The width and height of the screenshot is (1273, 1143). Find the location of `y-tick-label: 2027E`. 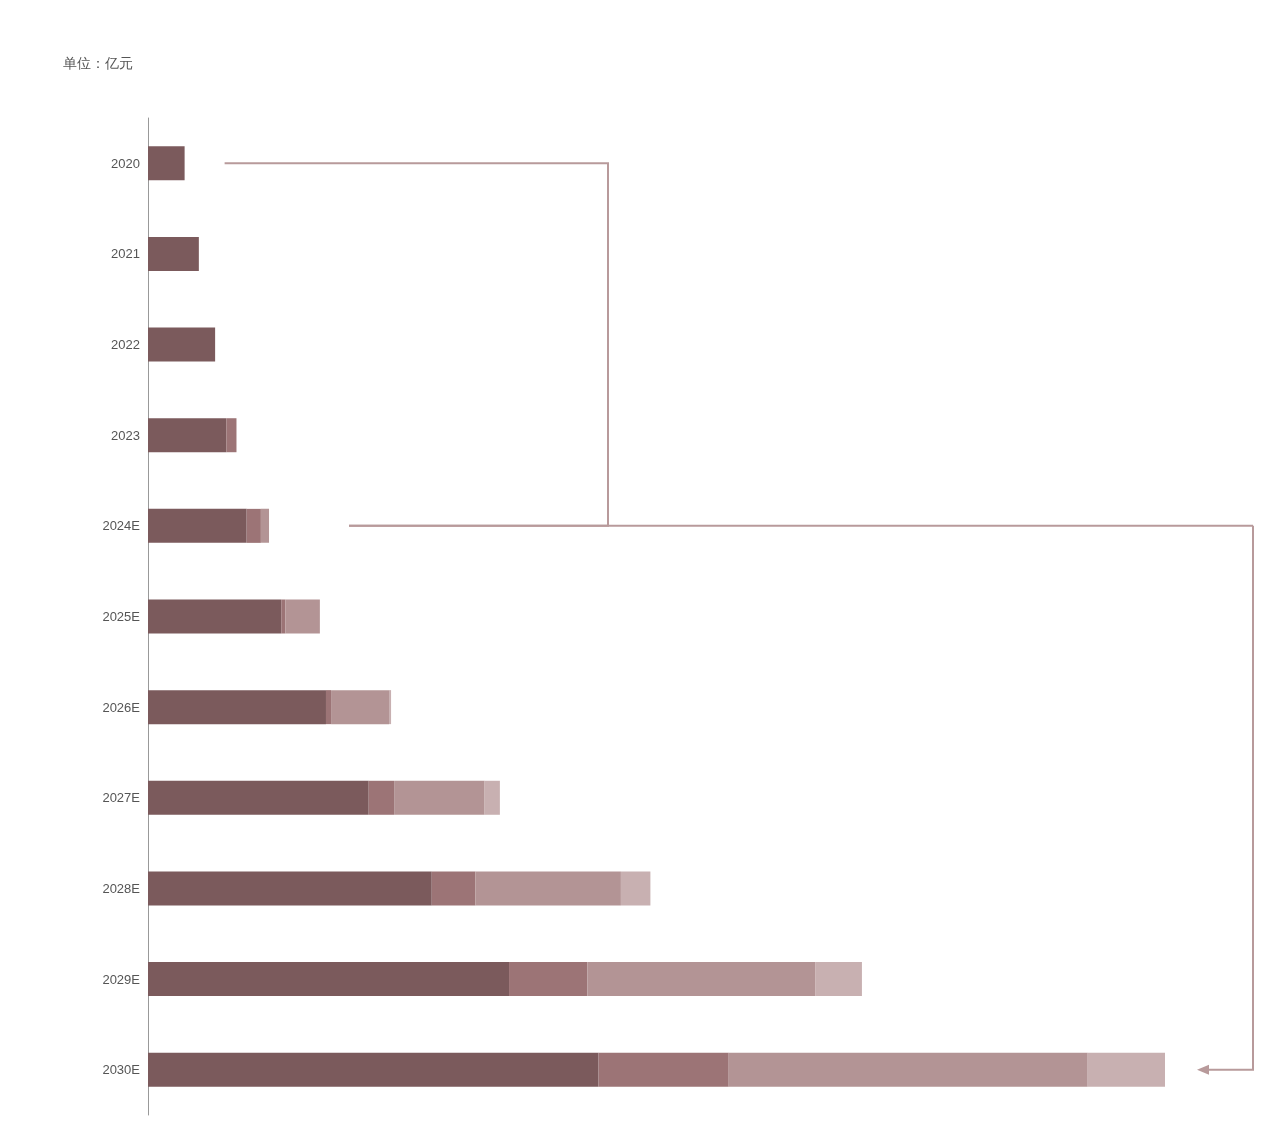

y-tick-label: 2027E is located at coordinates (121, 798).